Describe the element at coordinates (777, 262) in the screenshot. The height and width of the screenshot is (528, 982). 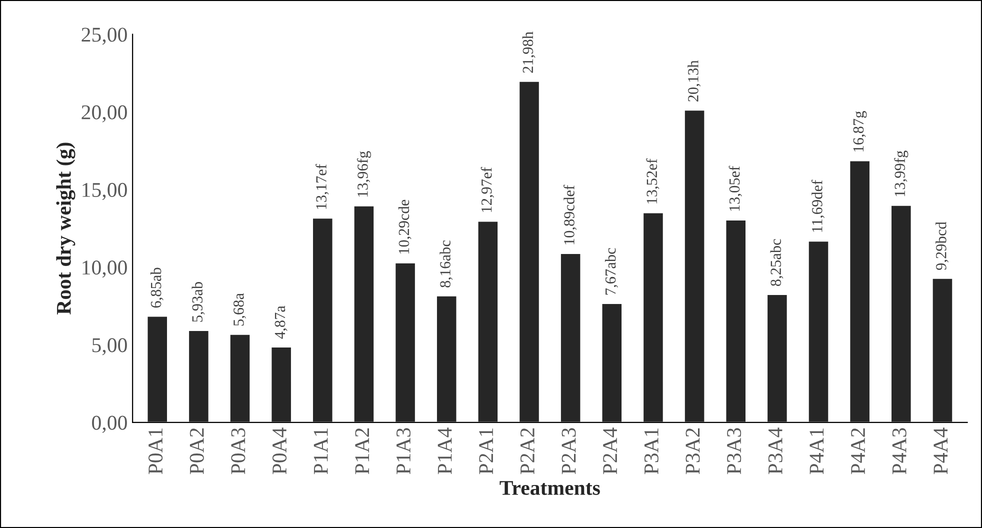
I see `data-label: 8,25abc` at that location.